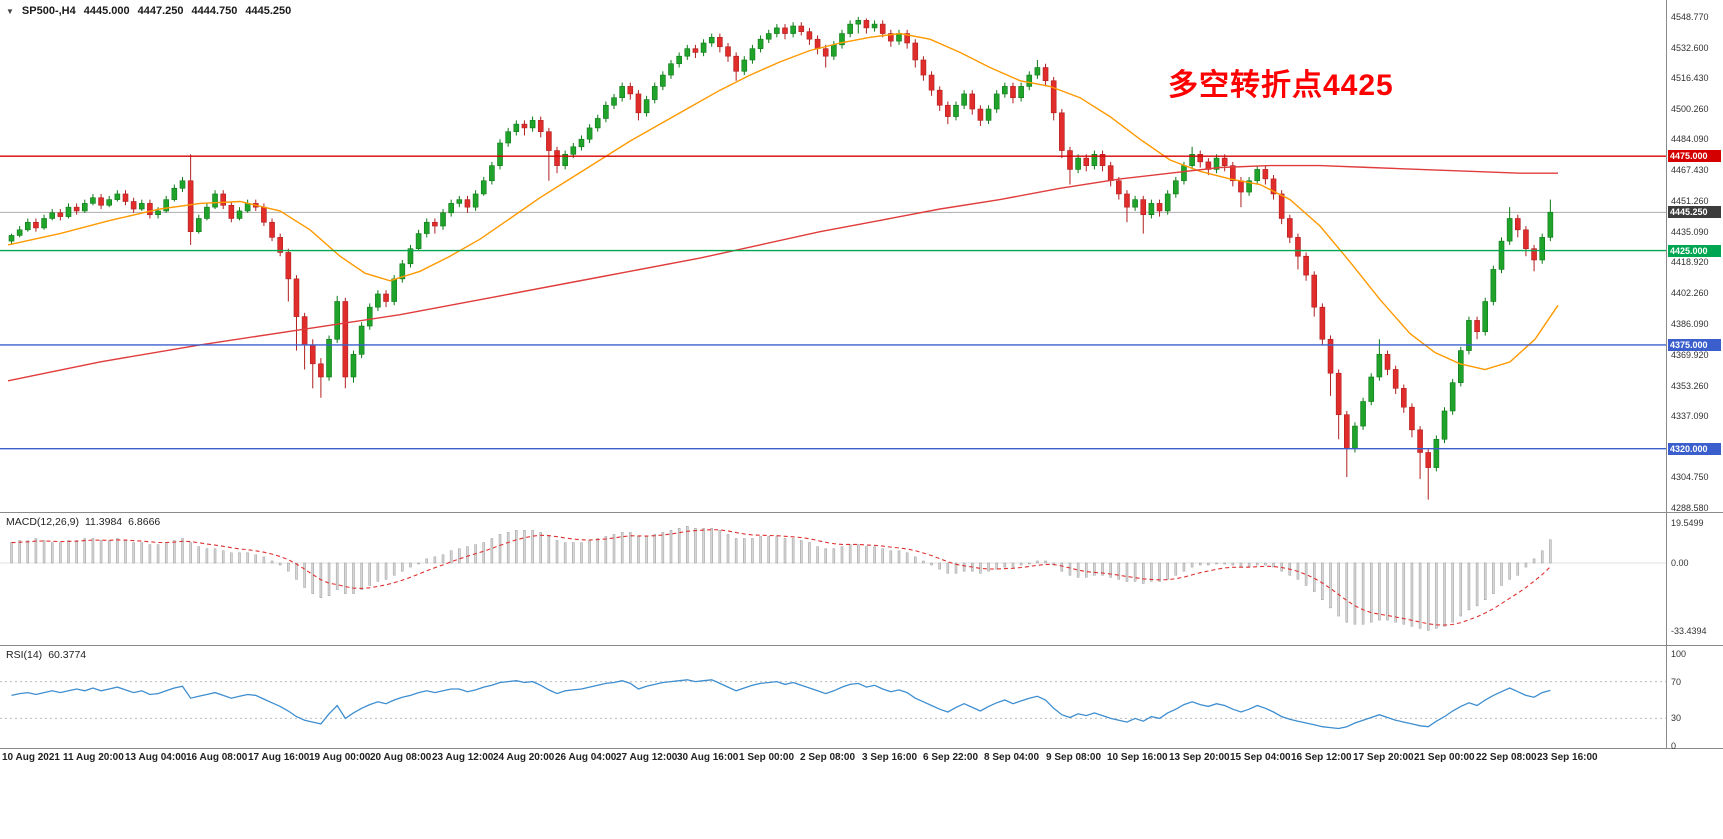  What do you see at coordinates (1690, 477) in the screenshot?
I see `price-tick: 4304.750` at bounding box center [1690, 477].